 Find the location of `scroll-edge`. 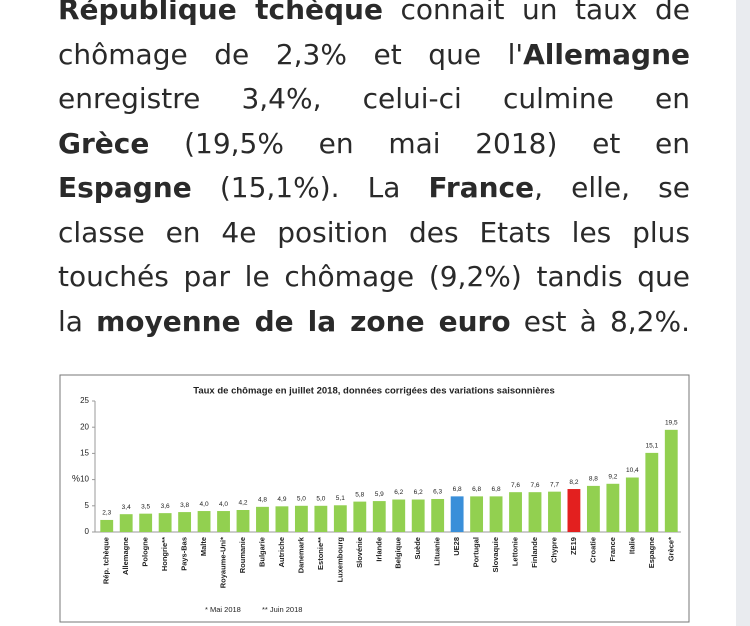

scroll-edge is located at coordinates (743, 313).